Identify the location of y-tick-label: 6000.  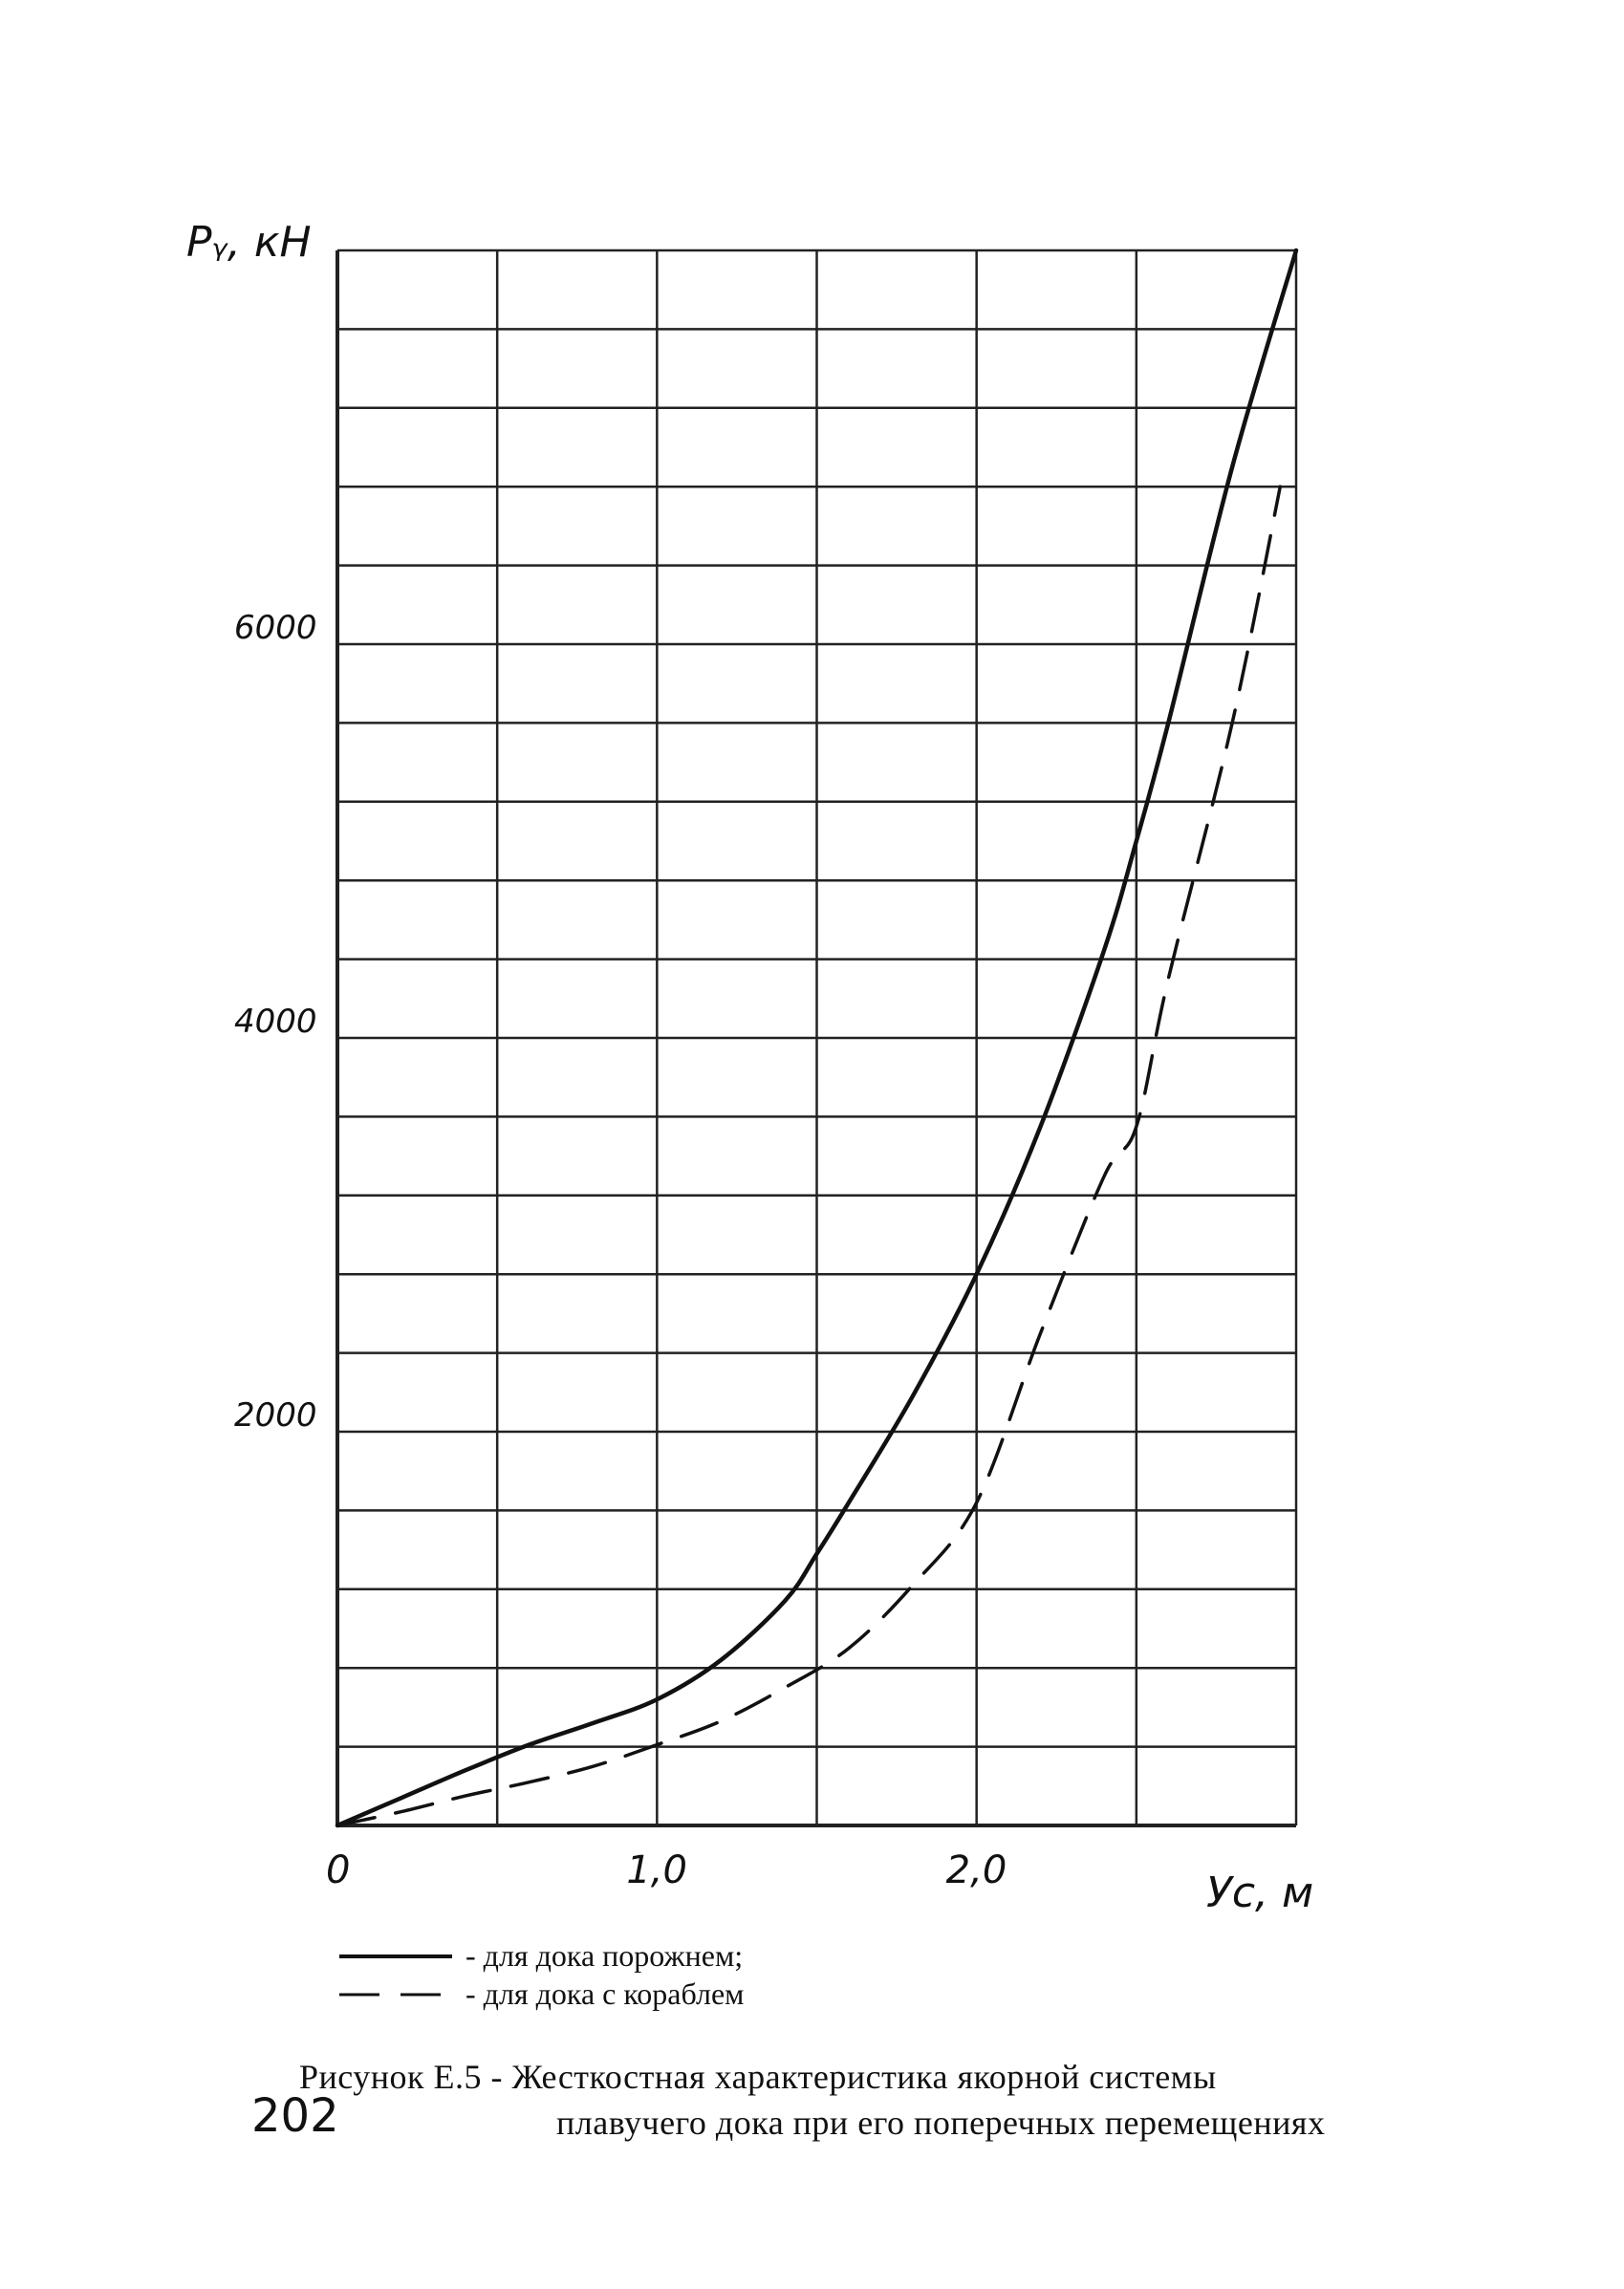
(276, 628).